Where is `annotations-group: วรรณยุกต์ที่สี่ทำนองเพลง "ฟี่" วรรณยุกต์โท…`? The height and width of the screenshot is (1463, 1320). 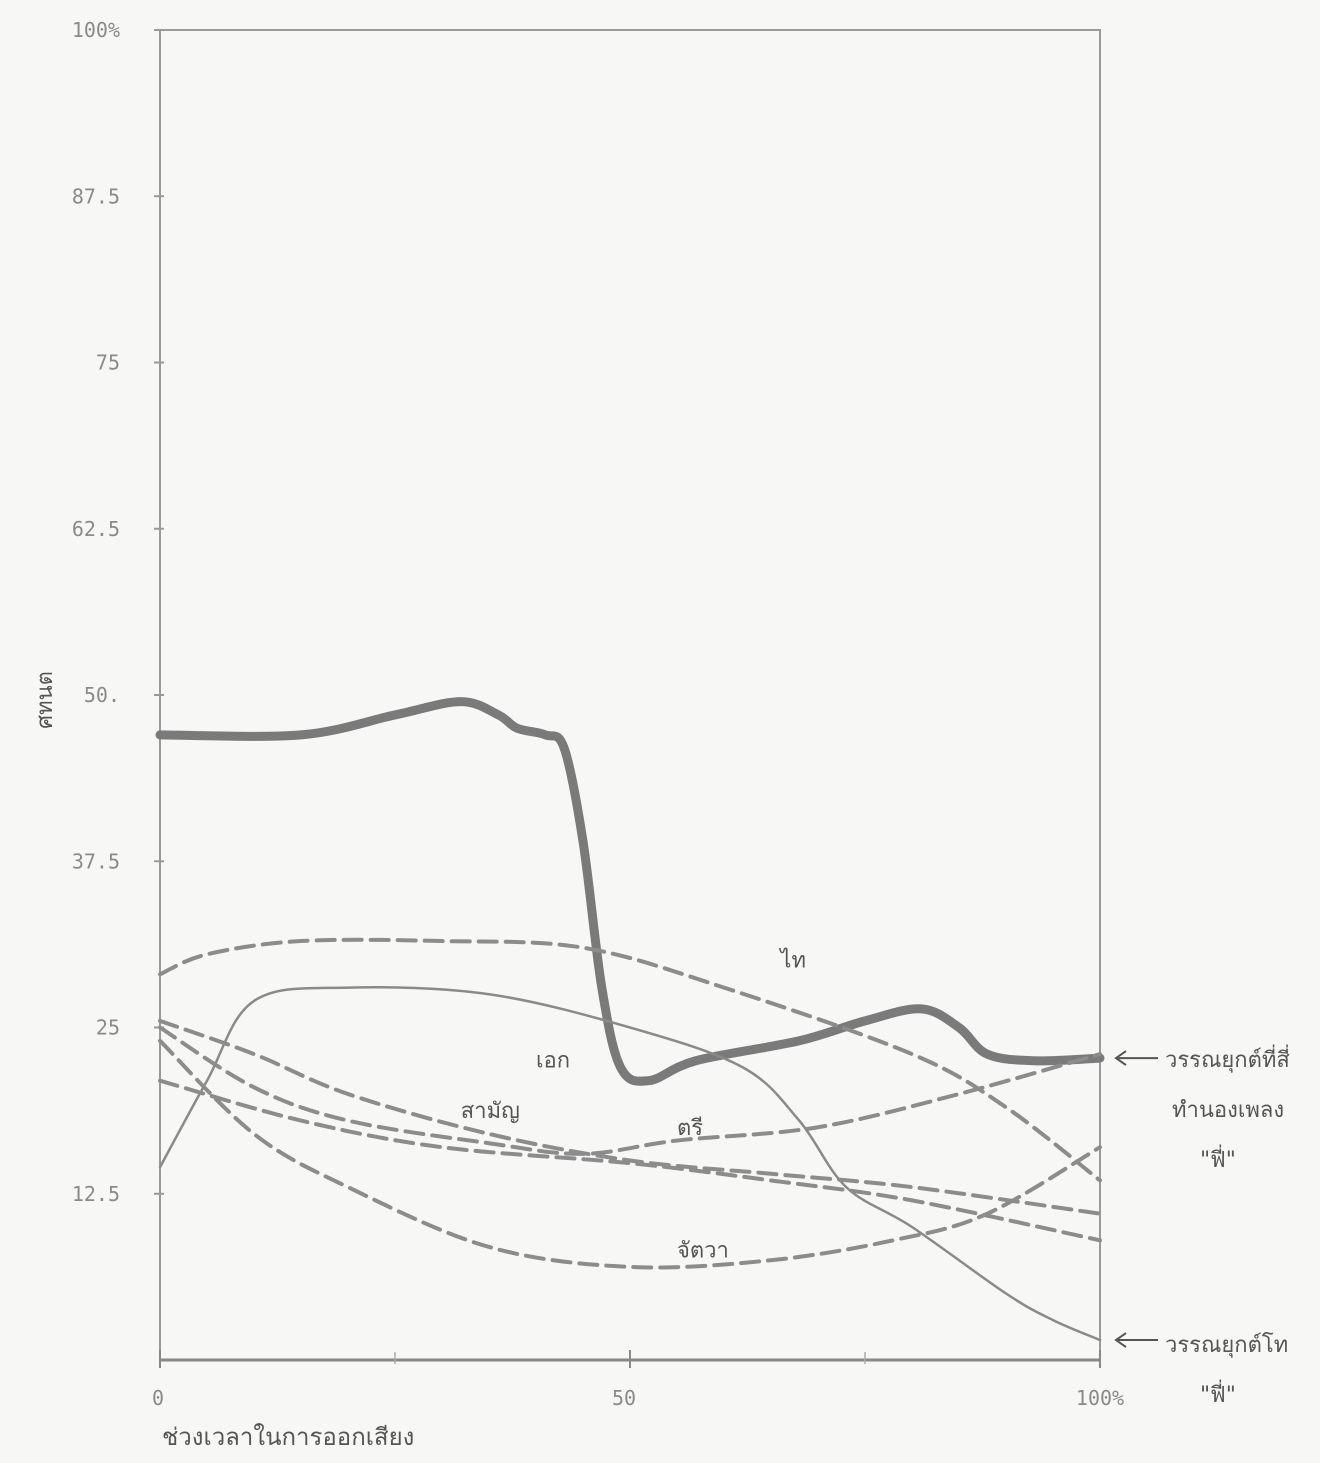
annotations-group: วรรณยุกต์ที่สี่ทำนองเพลง "ฟี่" วรรณยุกต์โท… is located at coordinates (1202, 1226).